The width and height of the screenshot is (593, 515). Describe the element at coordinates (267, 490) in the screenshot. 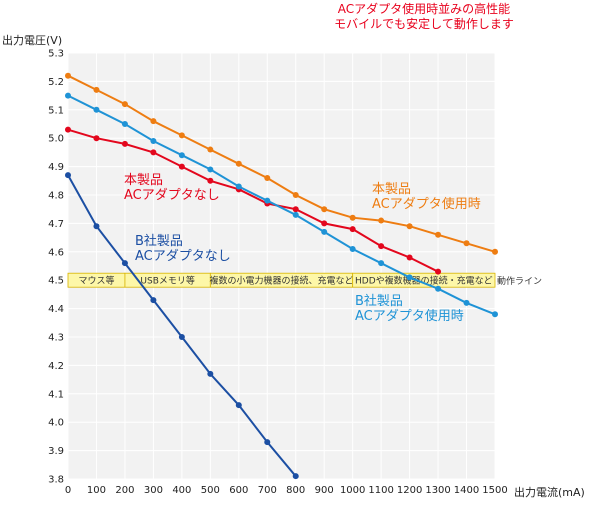

I see `x-tick-label: 700` at that location.